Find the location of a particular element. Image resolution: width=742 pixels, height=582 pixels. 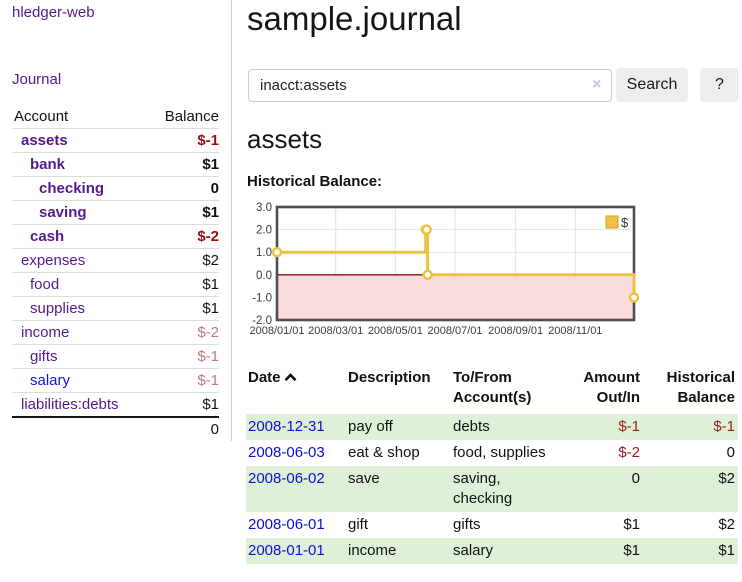

svg-text: 0.0 is located at coordinates (264, 276).